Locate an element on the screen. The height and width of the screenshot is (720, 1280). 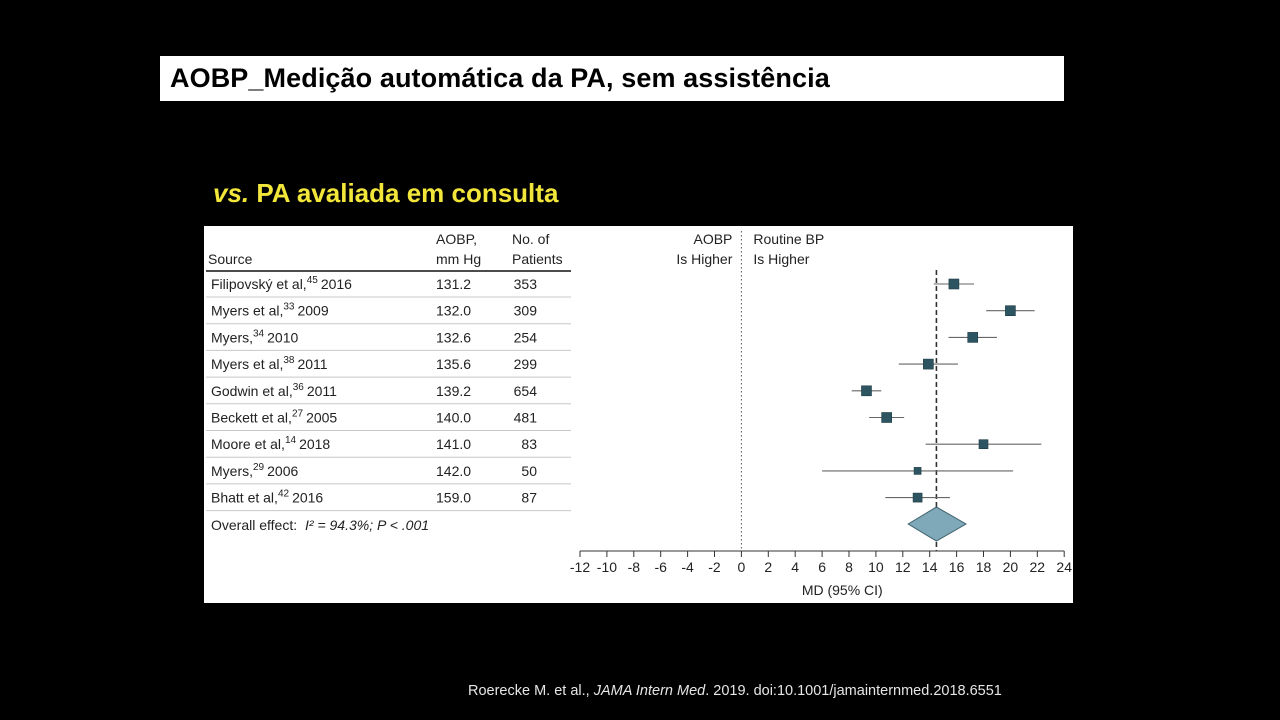
study-patients: 353 is located at coordinates (526, 284).